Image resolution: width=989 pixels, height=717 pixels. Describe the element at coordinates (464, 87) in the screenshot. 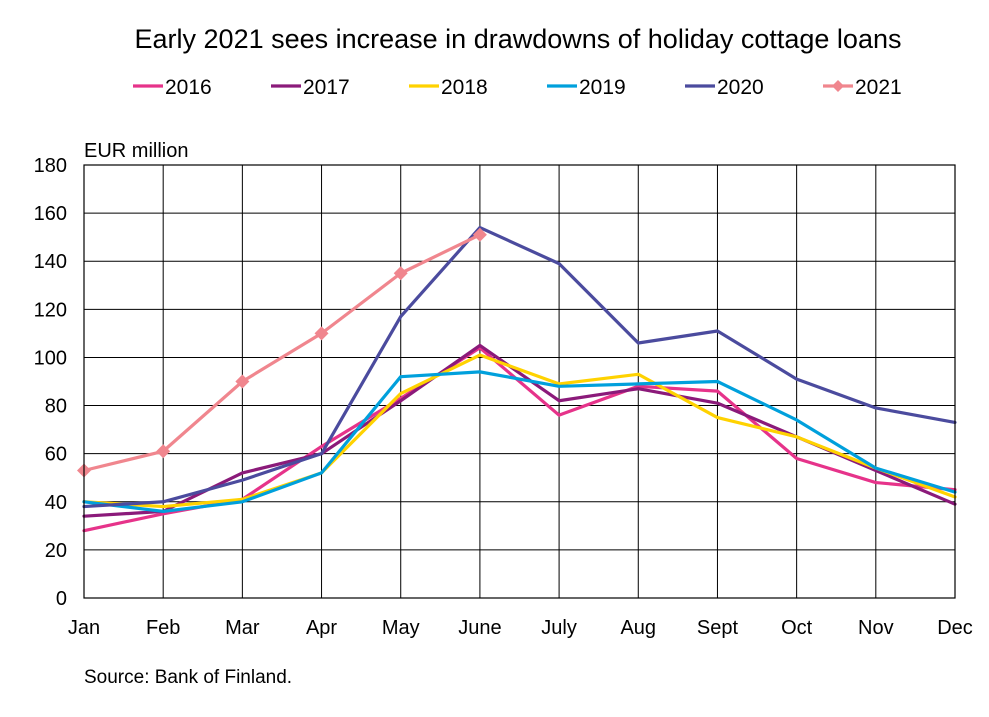

I see `legend-label: 2018` at that location.